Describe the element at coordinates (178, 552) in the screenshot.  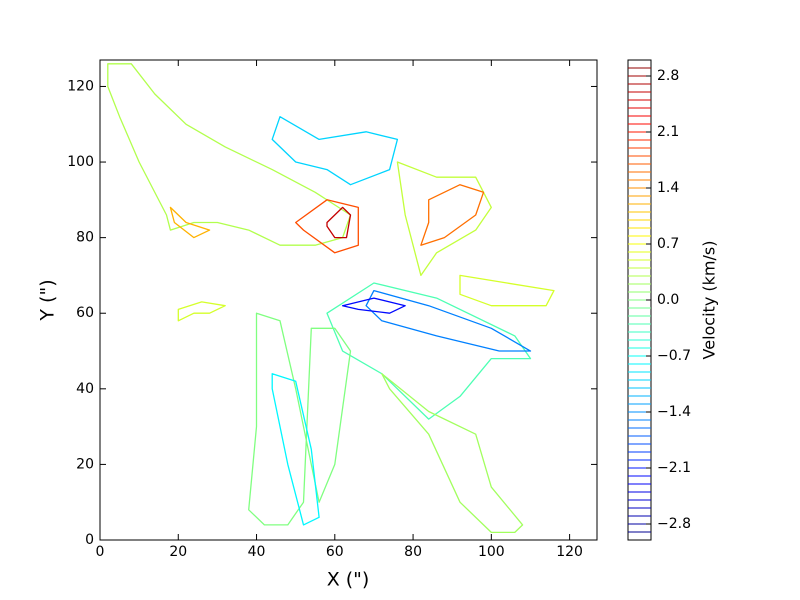
I see `x-tick-label: 20` at that location.